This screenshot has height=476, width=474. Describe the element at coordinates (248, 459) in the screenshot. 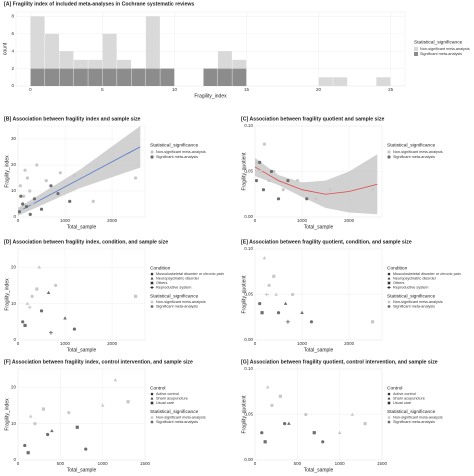

I see `y-tick-label: 0.00` at that location.